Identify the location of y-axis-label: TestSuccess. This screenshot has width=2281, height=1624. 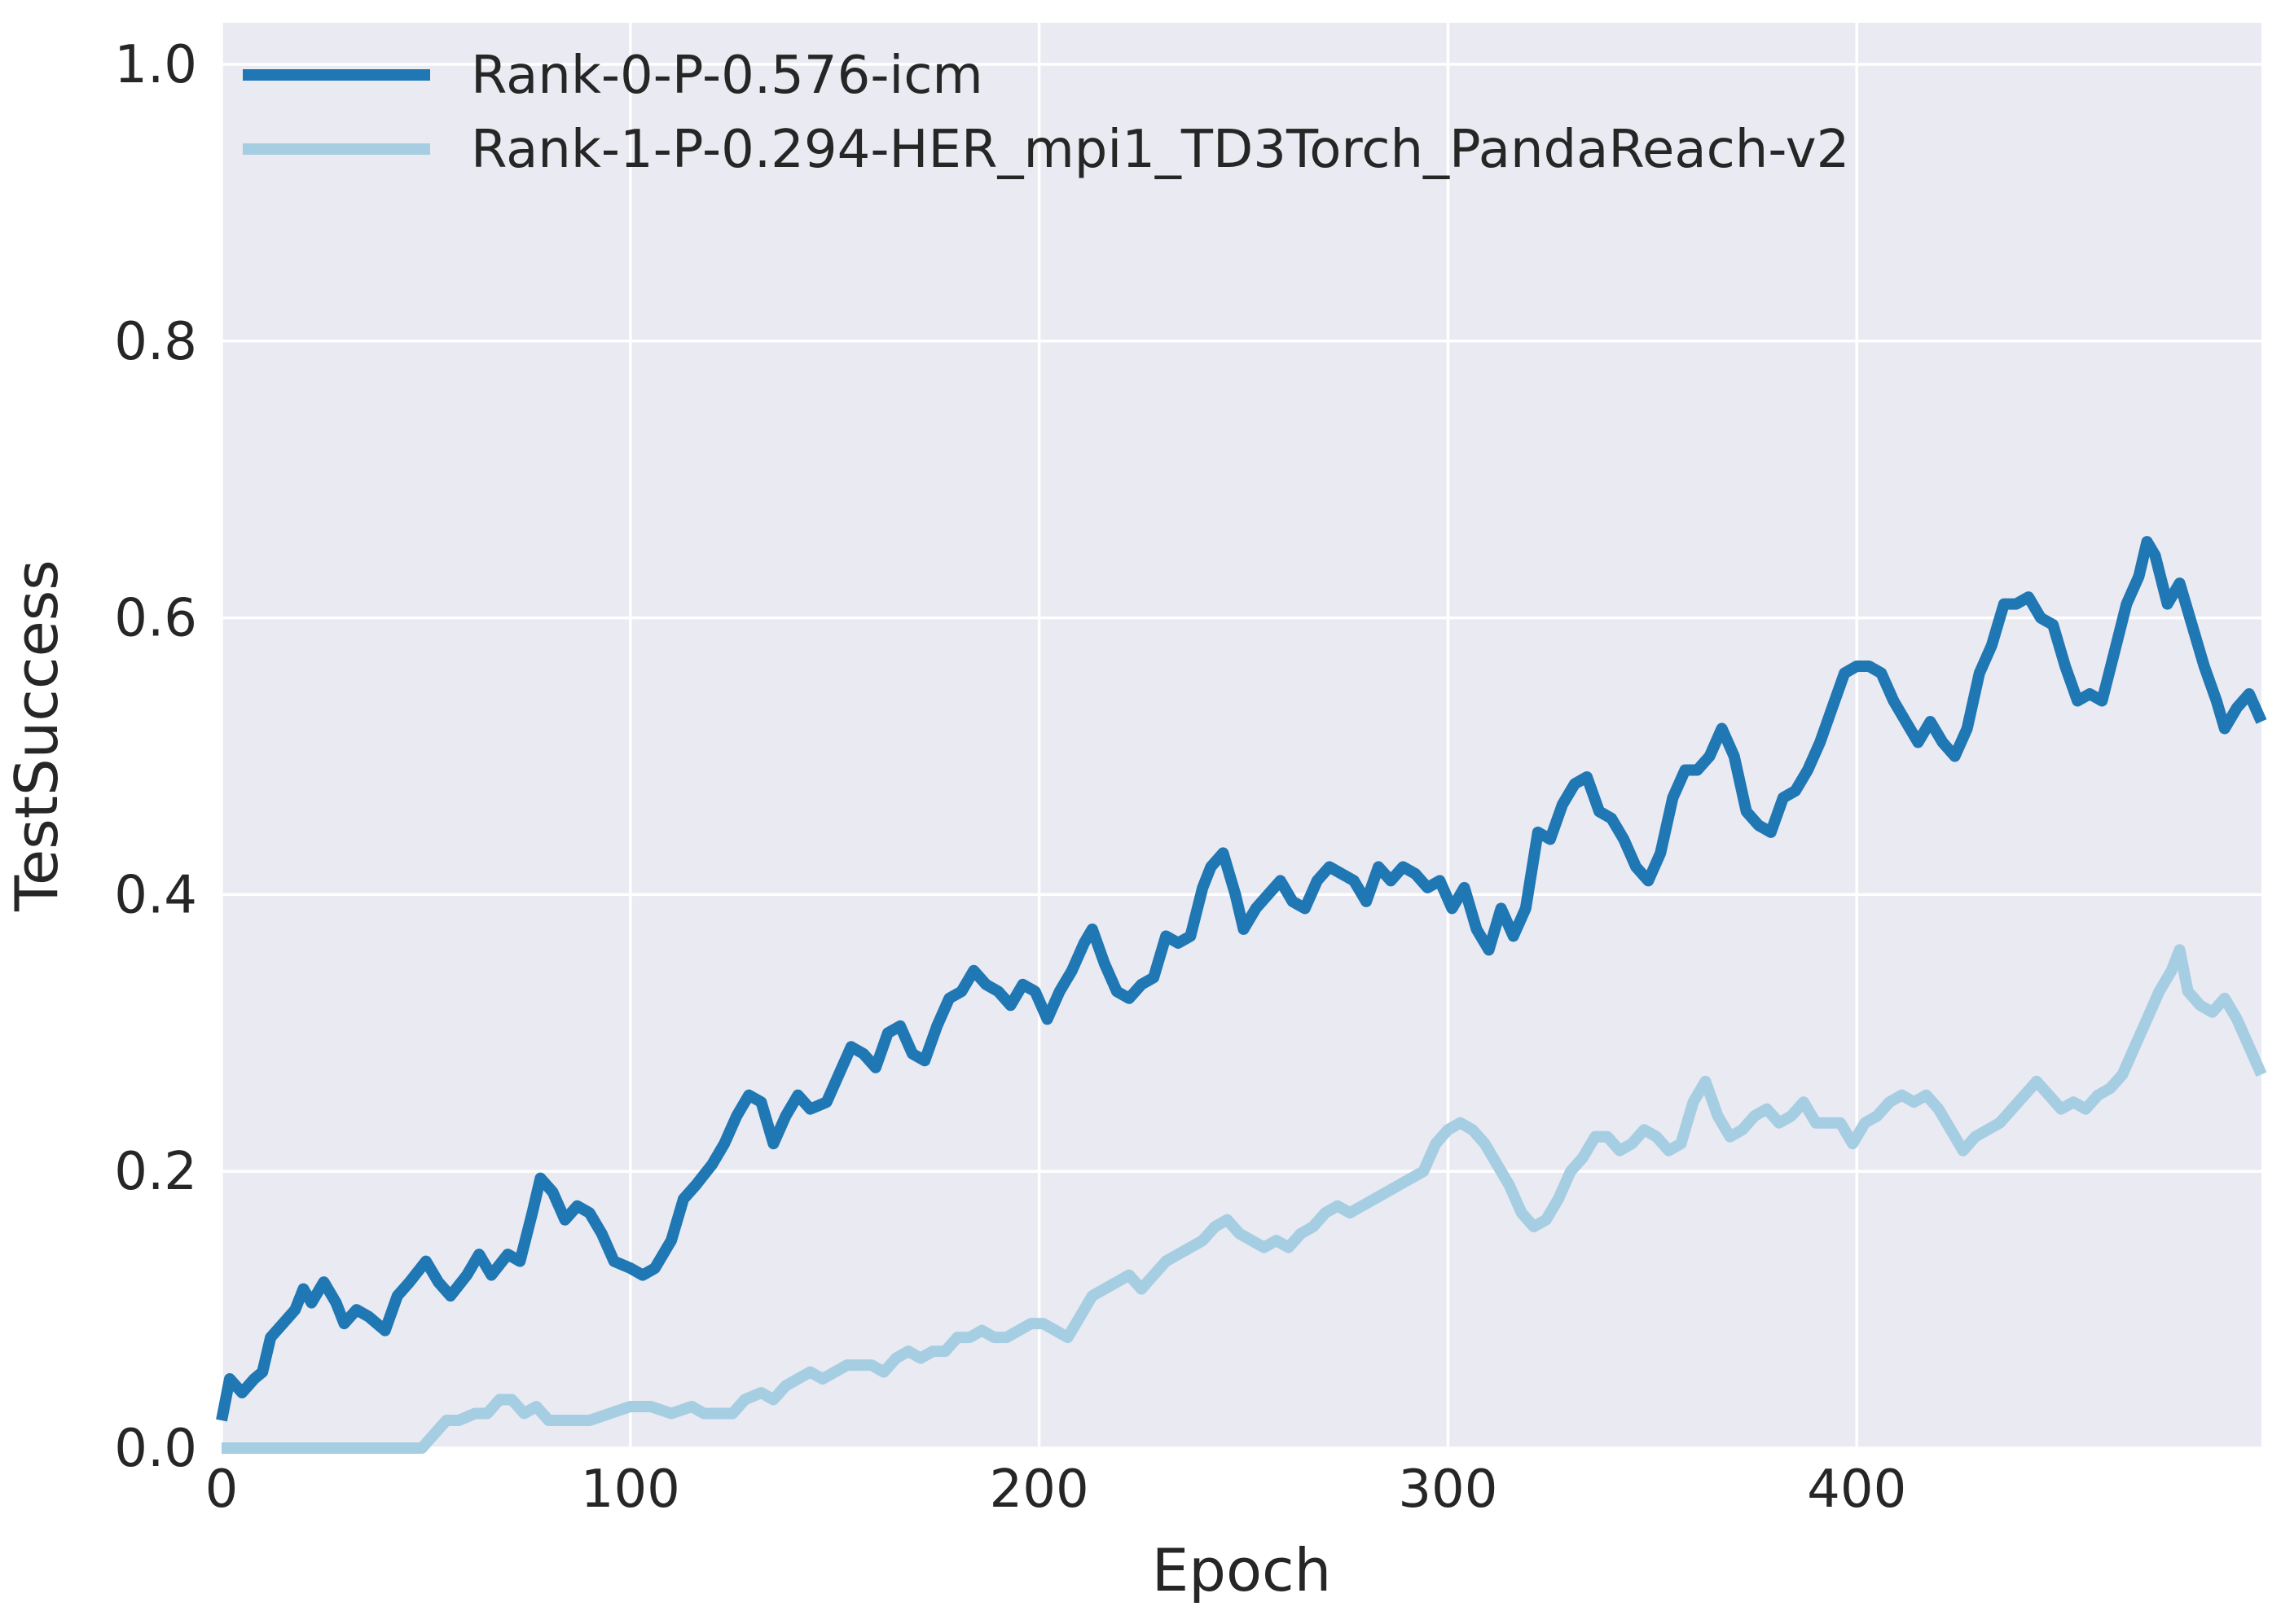
(37, 736).